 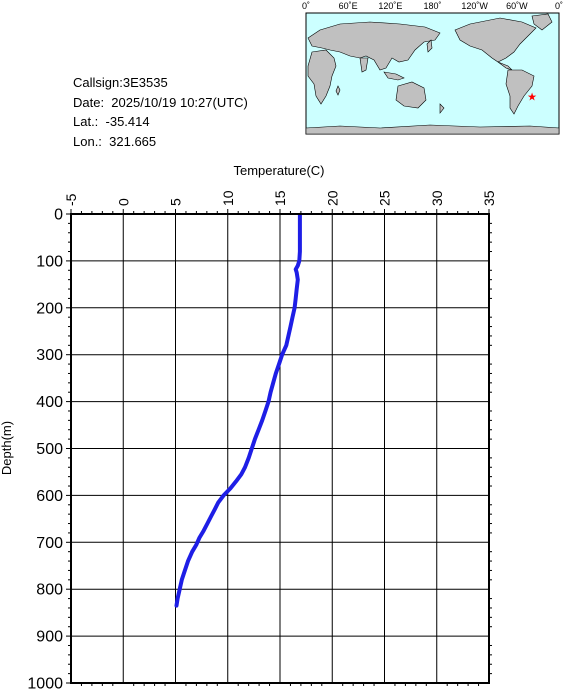 What do you see at coordinates (385, 198) in the screenshot?
I see `x-tick-label: 25` at bounding box center [385, 198].